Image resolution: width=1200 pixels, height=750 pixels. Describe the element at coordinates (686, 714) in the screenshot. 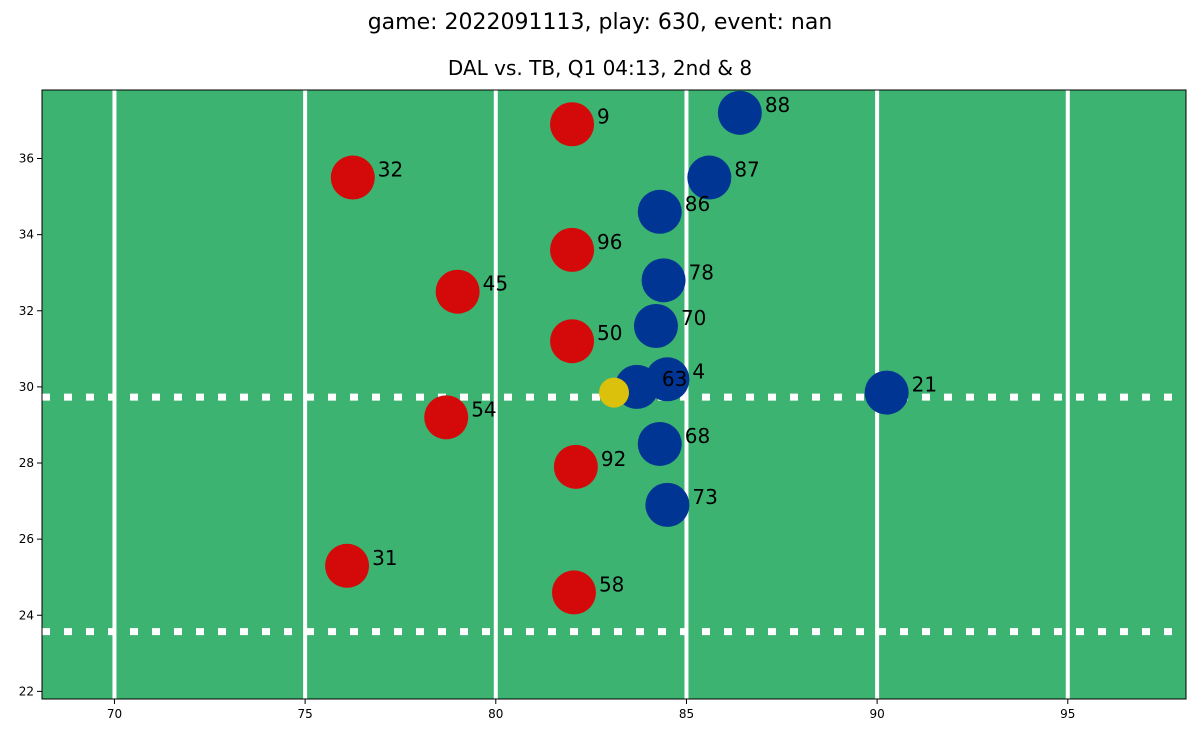

I see `x-tick-label-85: 85` at that location.